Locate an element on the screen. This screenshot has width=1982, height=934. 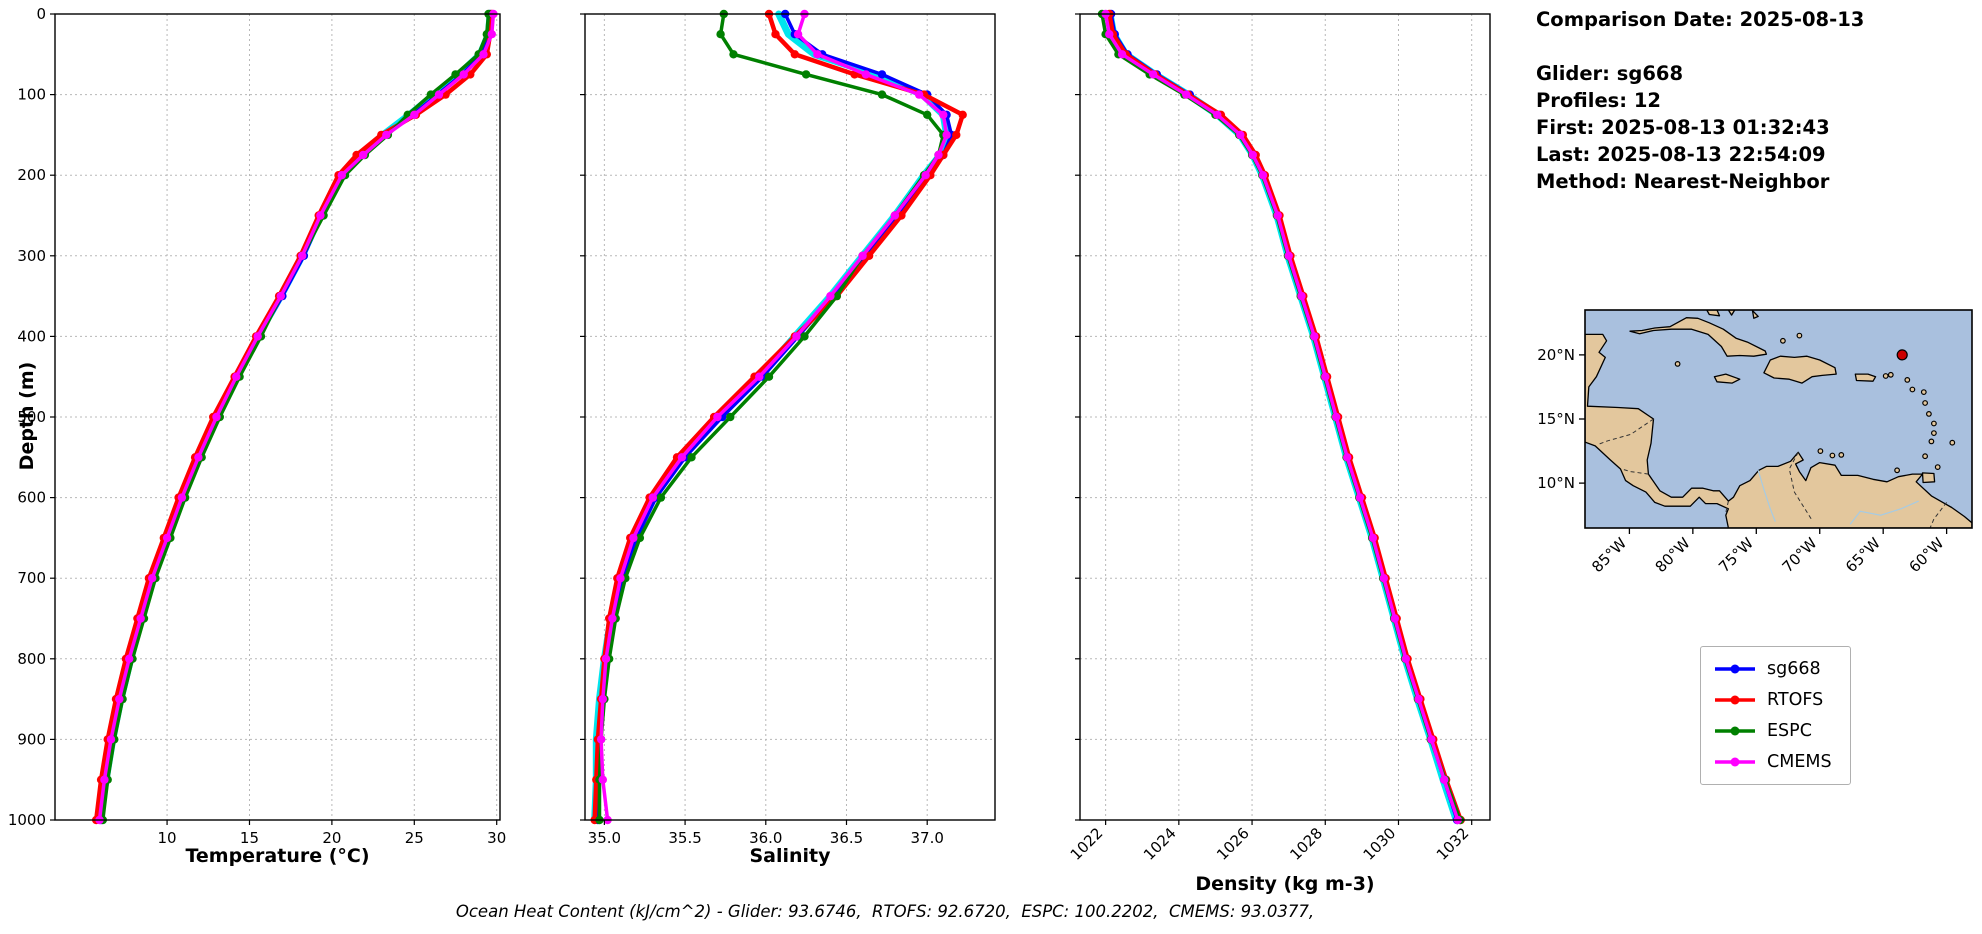
svg-text: 700 is located at coordinates (31, 578).